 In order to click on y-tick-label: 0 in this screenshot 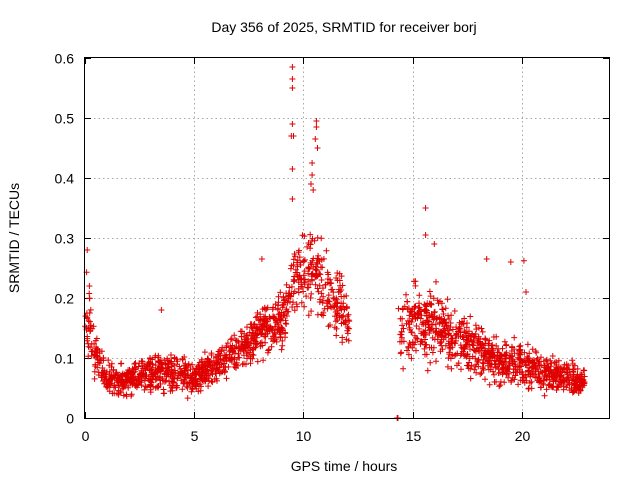, I will do `click(70, 419)`.